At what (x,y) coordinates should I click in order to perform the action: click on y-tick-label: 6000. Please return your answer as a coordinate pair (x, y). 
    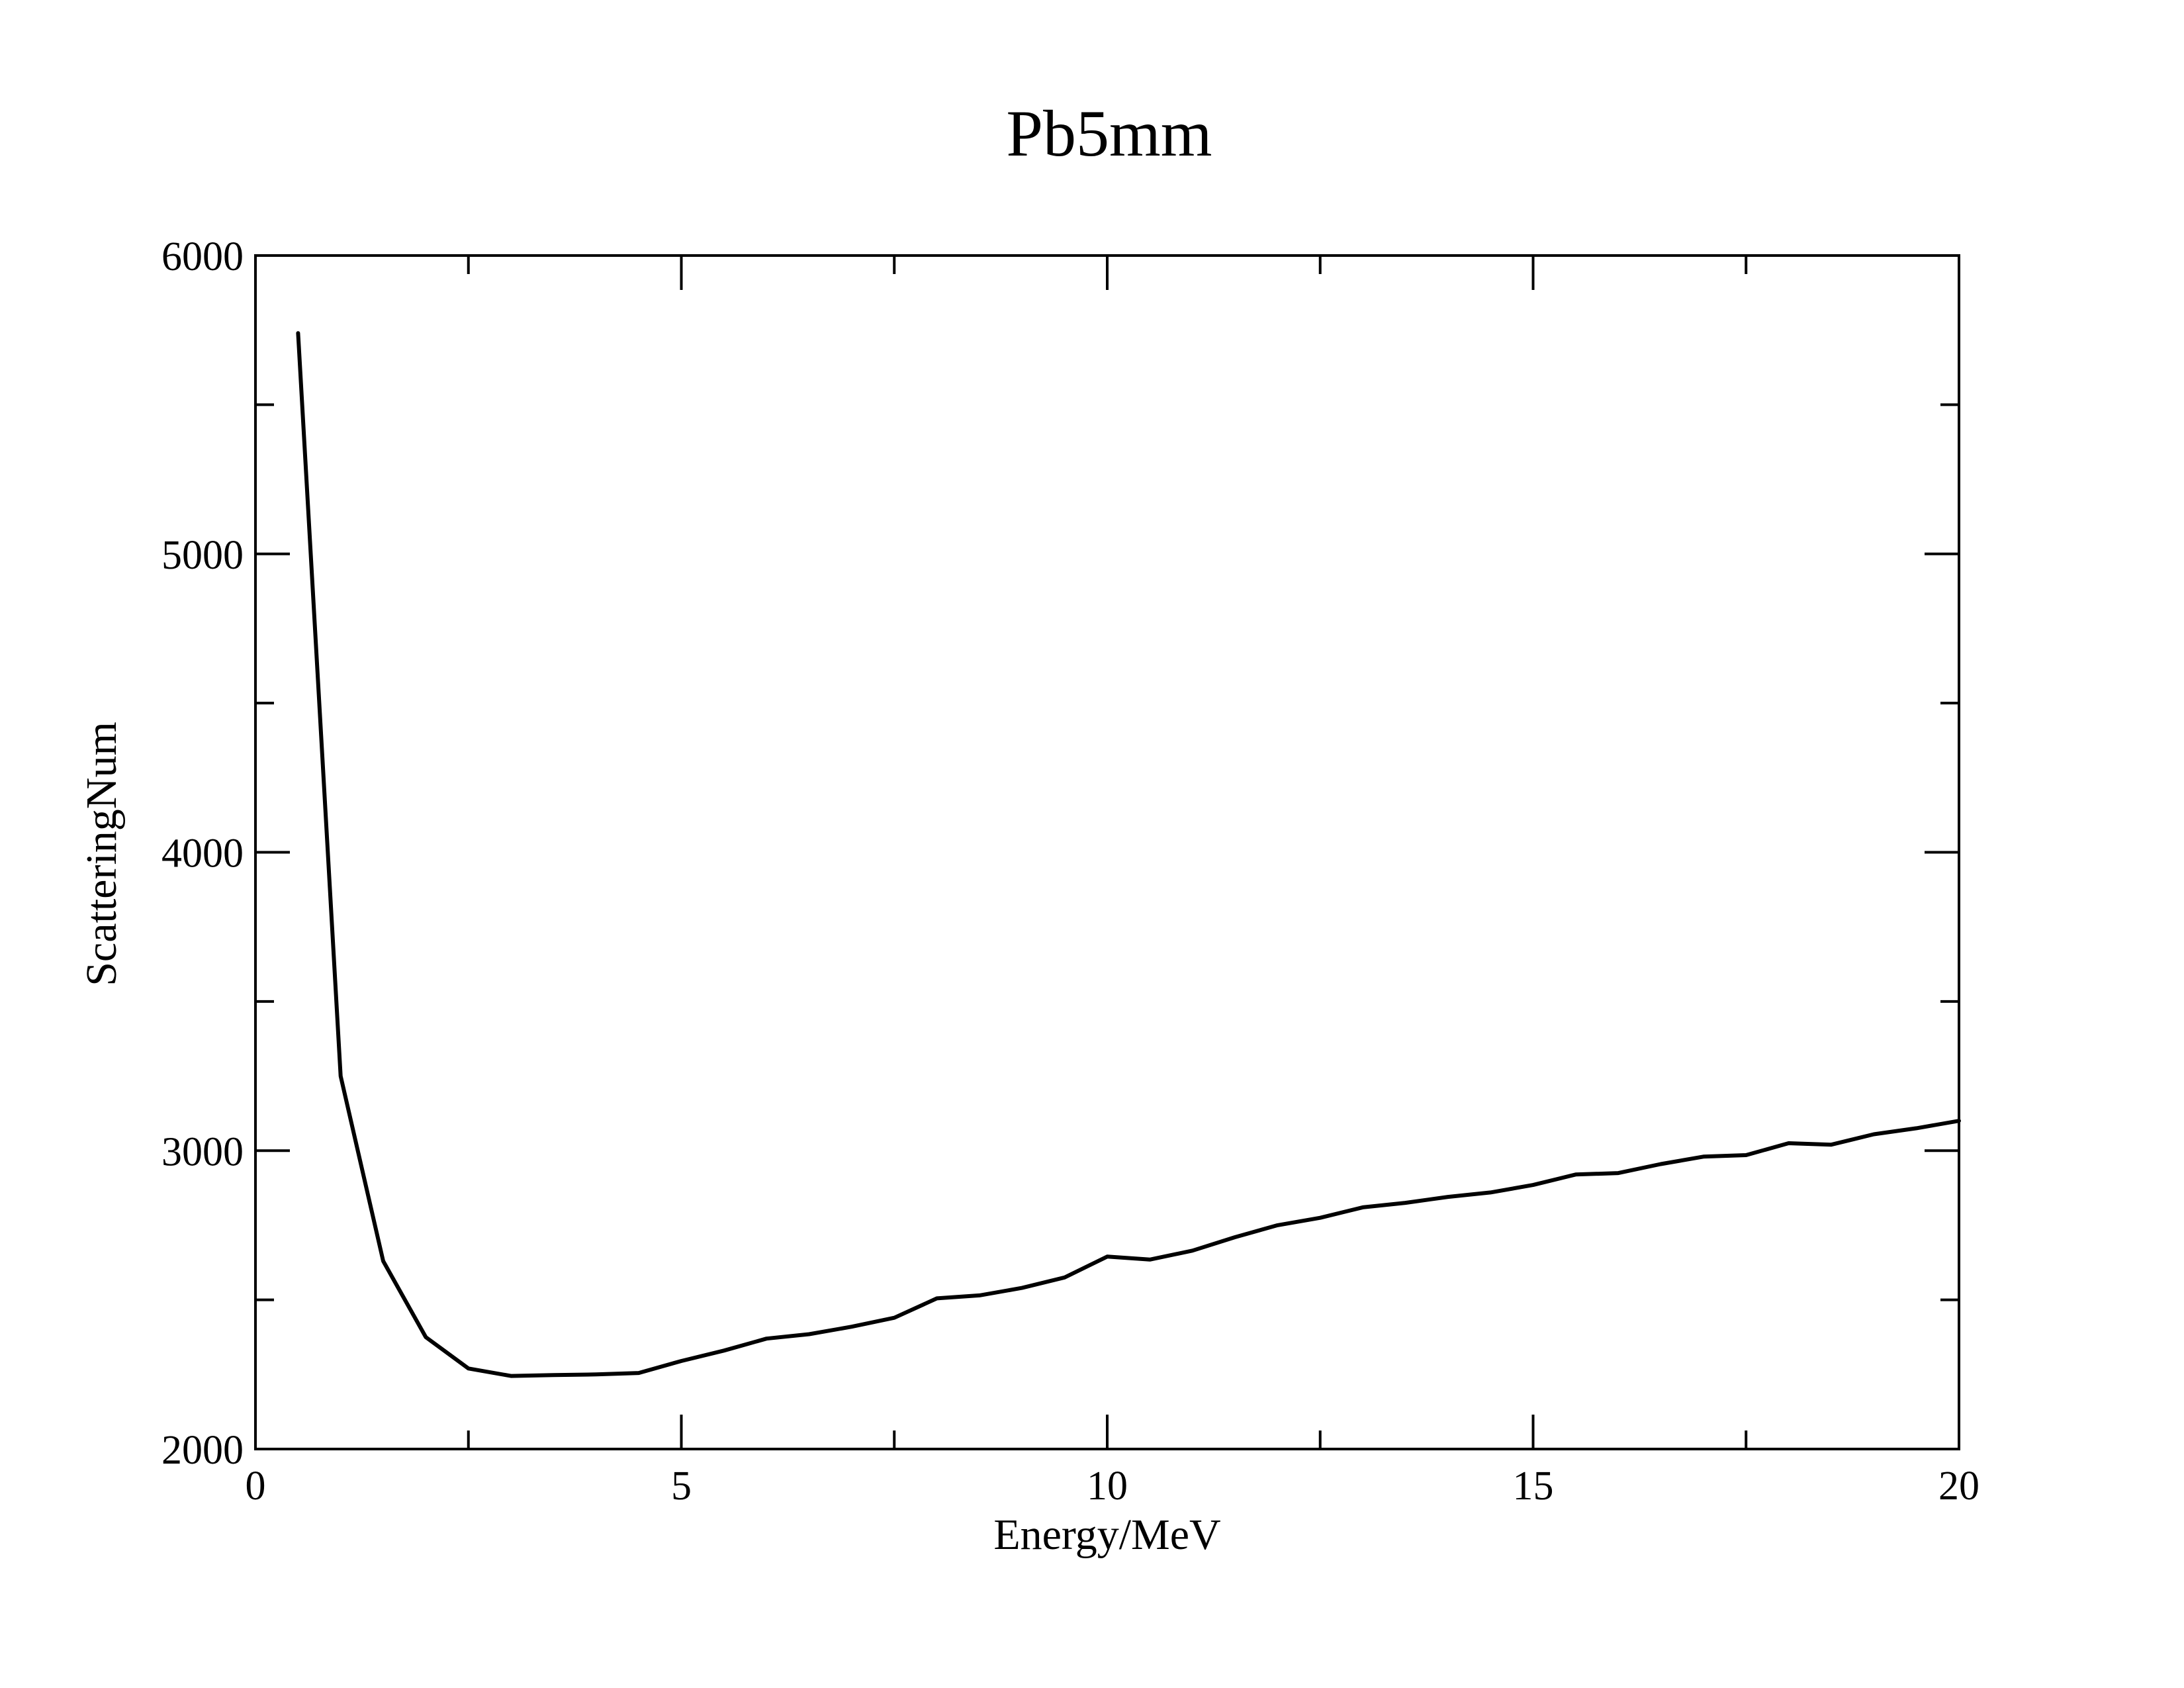
    Looking at the image, I should click on (203, 256).